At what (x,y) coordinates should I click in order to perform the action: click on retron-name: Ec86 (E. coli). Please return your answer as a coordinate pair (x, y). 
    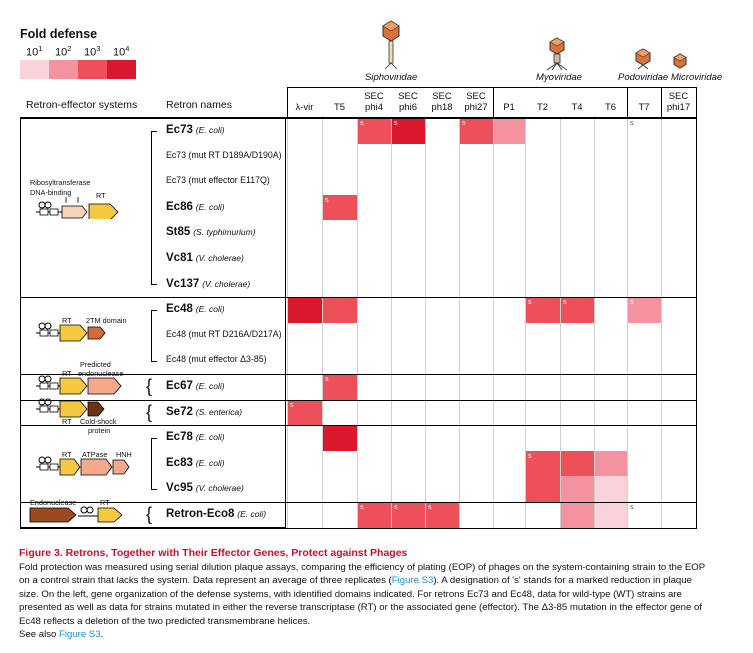
    Looking at the image, I should click on (195, 206).